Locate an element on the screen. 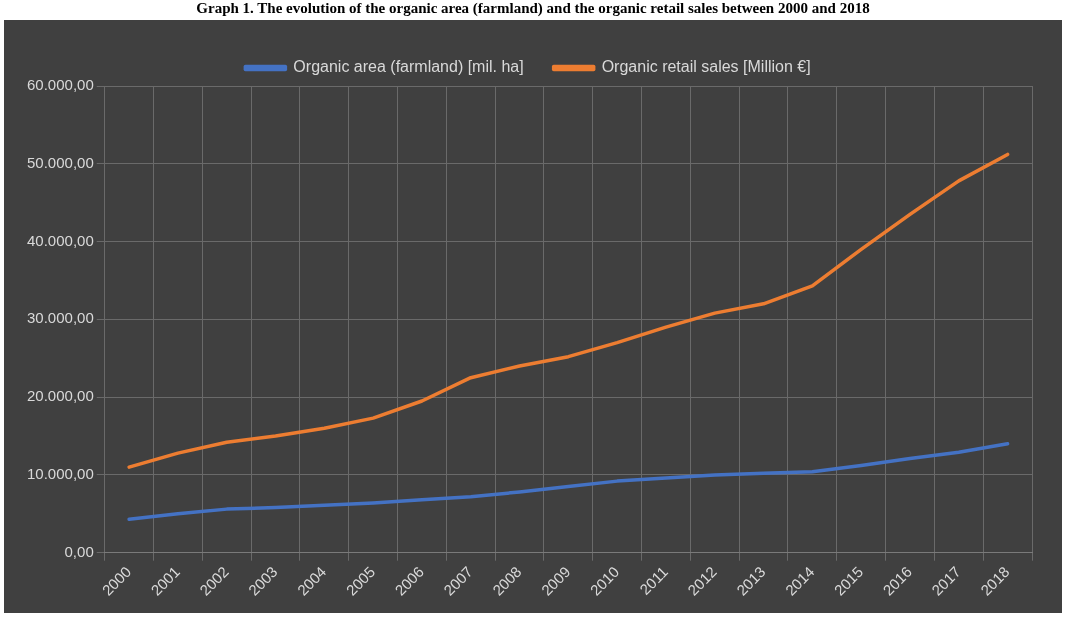  y-tick-label: 0,00 is located at coordinates (79, 551).